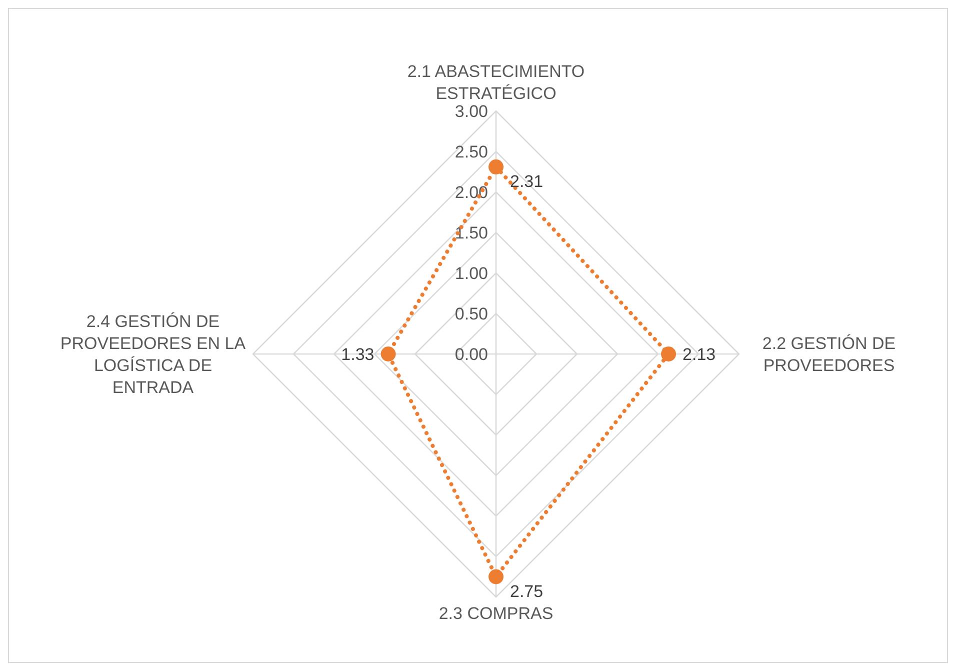  Describe the element at coordinates (471, 111) in the screenshot. I see `y-tick-label: 3.00` at that location.